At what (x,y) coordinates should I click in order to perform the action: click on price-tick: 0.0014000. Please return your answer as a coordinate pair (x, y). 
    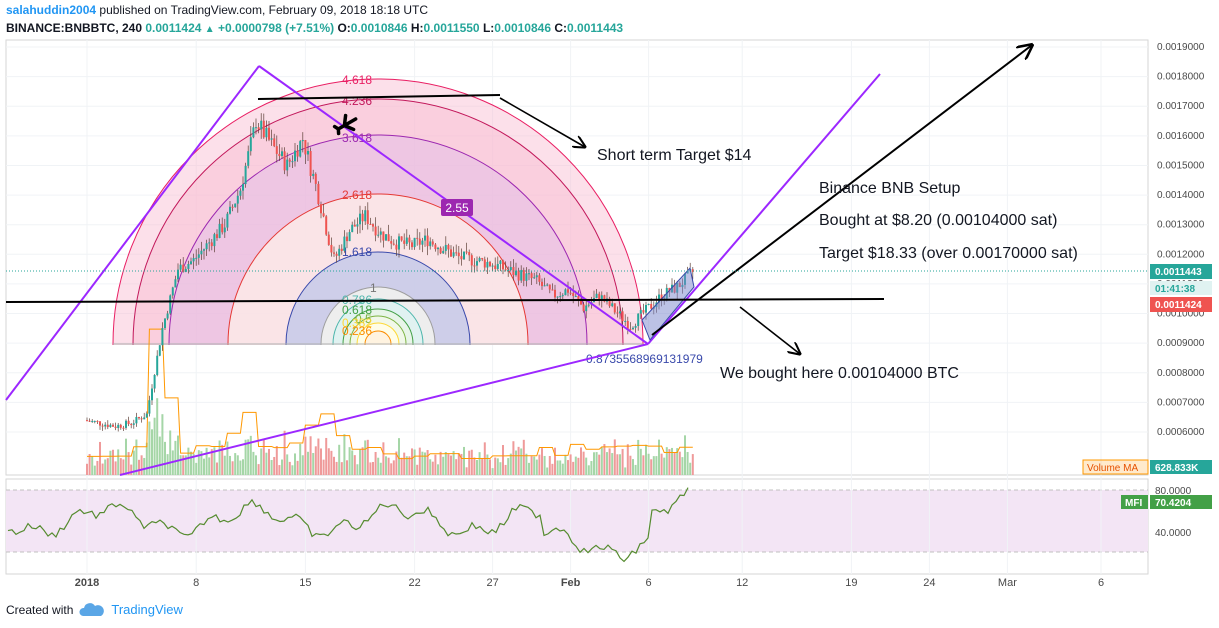
    Looking at the image, I should click on (1181, 195).